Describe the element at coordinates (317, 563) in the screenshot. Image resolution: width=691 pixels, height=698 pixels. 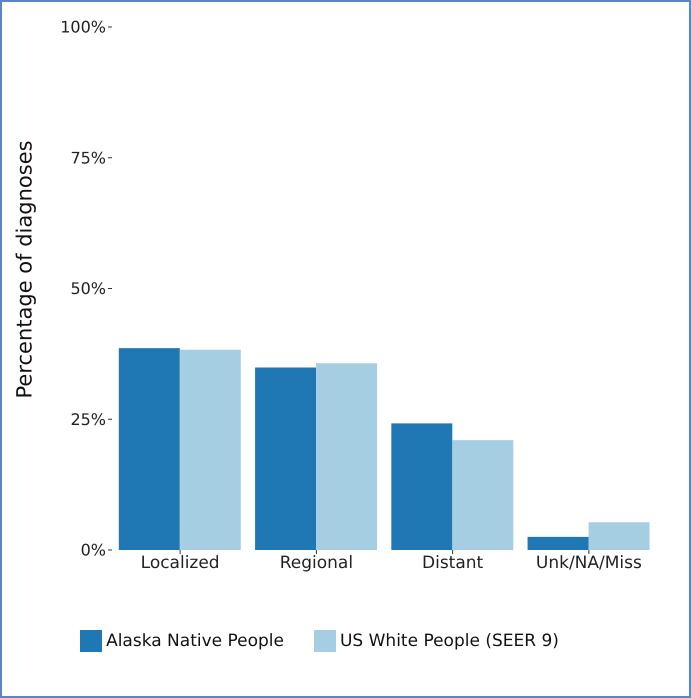
I see `x-tick-label: Regional` at that location.